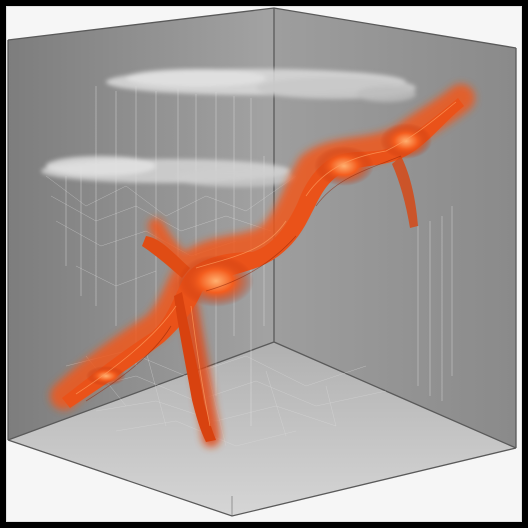 Image resolution: width=528 pixels, height=528 pixels. I want to click on middle-cloud, so click(168, 171).